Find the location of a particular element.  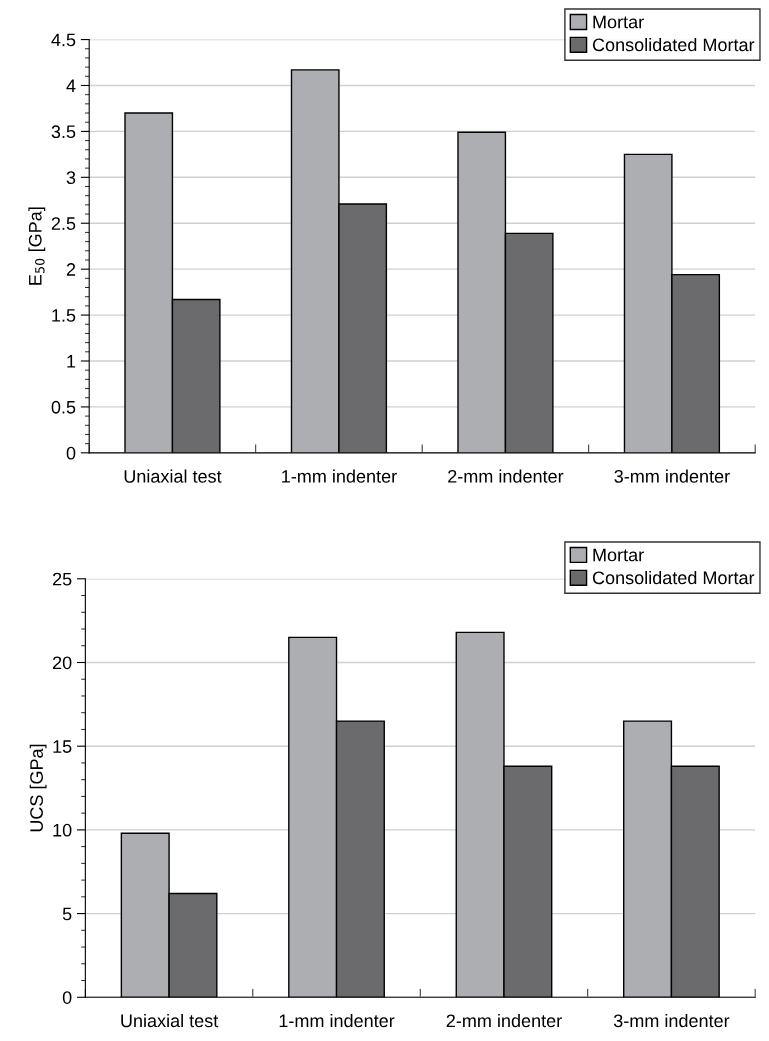

y-tick-label: 1 is located at coordinates (71, 361).